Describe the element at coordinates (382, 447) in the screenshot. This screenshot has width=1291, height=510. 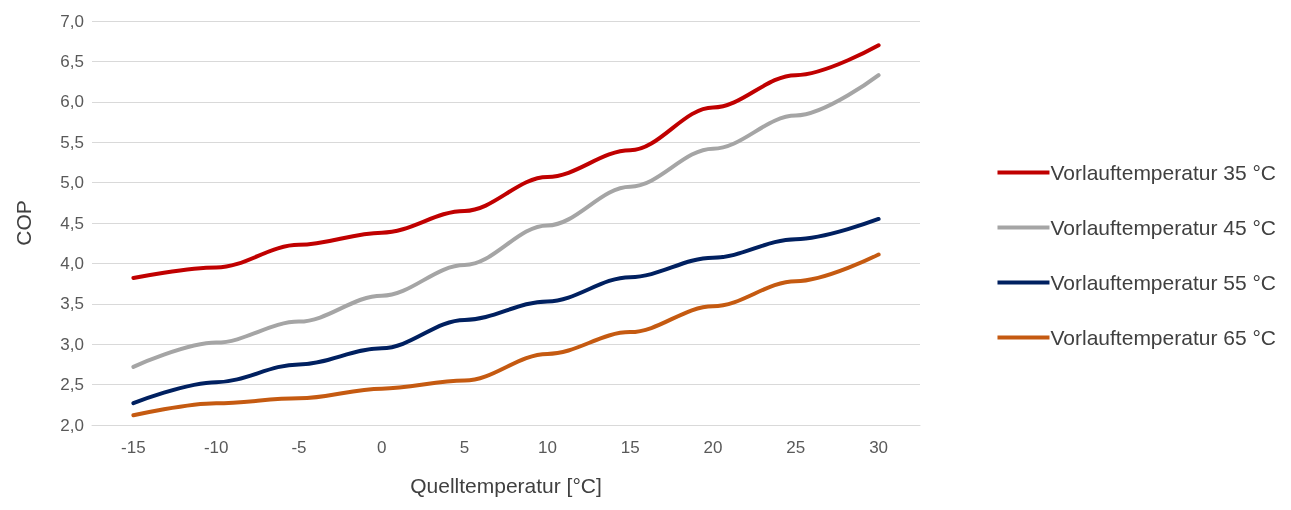
I see `x-tick-label: 0` at that location.